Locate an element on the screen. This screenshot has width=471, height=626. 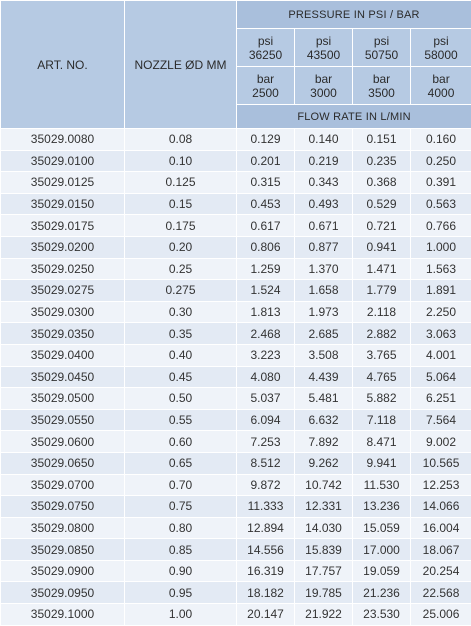
nozzle-diameter-cell: 0.40 is located at coordinates (181, 355).